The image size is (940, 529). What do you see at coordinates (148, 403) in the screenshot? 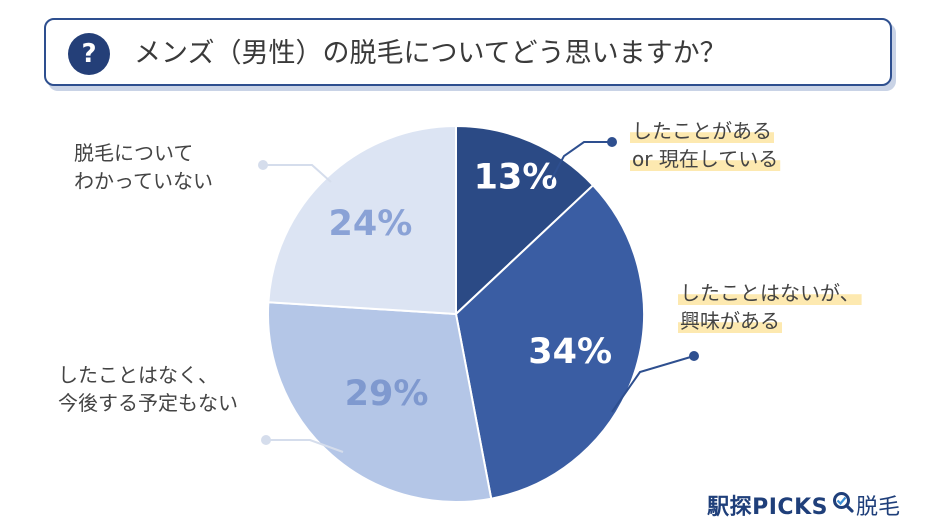
I see `category-label-line: 今後する予定もない` at bounding box center [148, 403].